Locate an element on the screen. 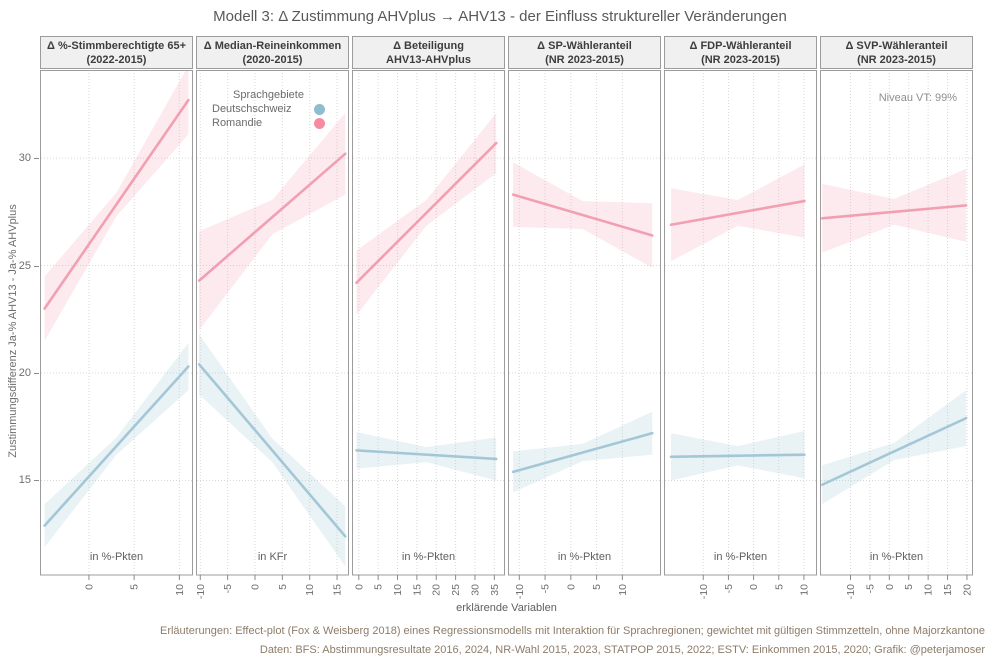 This screenshot has height=667, width=1000. panel-plot: 0 5 10 is located at coordinates (116, 333).